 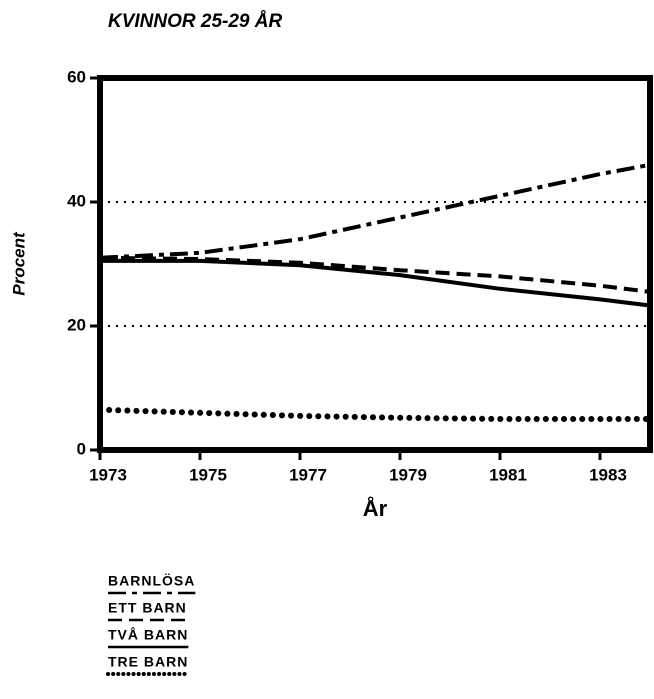 What do you see at coordinates (76, 76) in the screenshot?
I see `y-tick-label: 60` at bounding box center [76, 76].